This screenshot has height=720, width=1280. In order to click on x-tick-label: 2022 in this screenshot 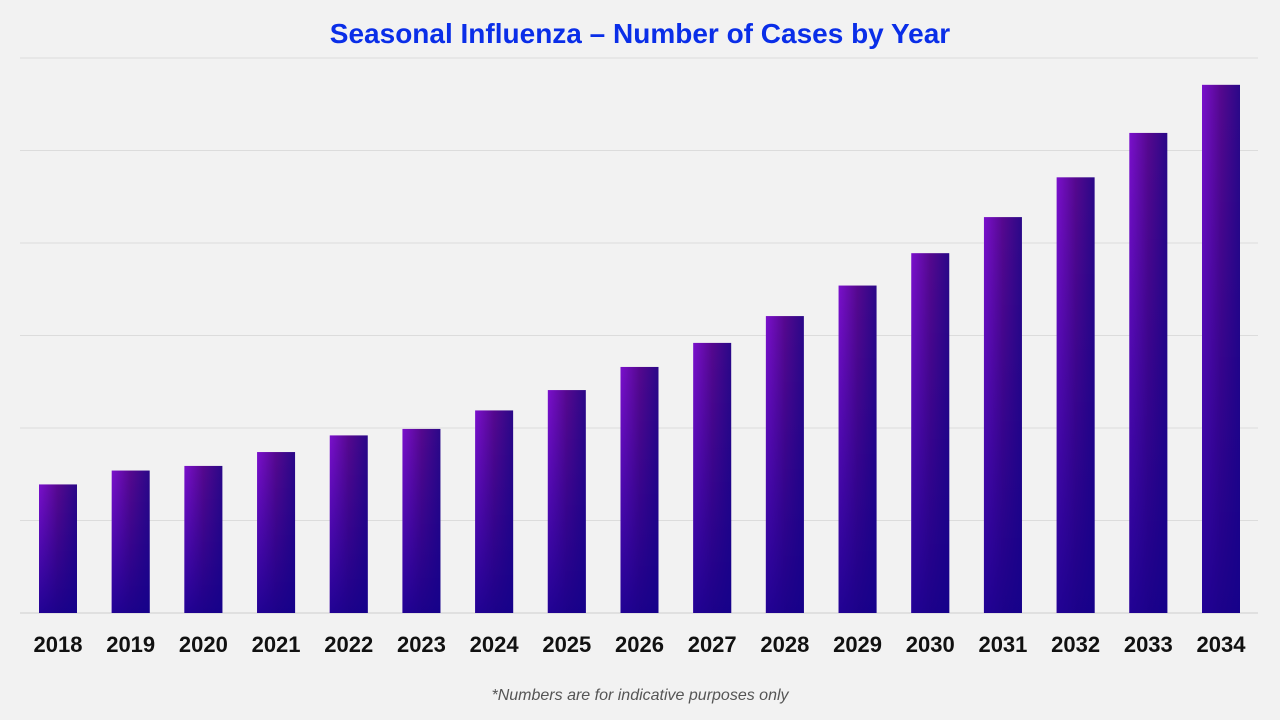, I will do `click(348, 644)`.